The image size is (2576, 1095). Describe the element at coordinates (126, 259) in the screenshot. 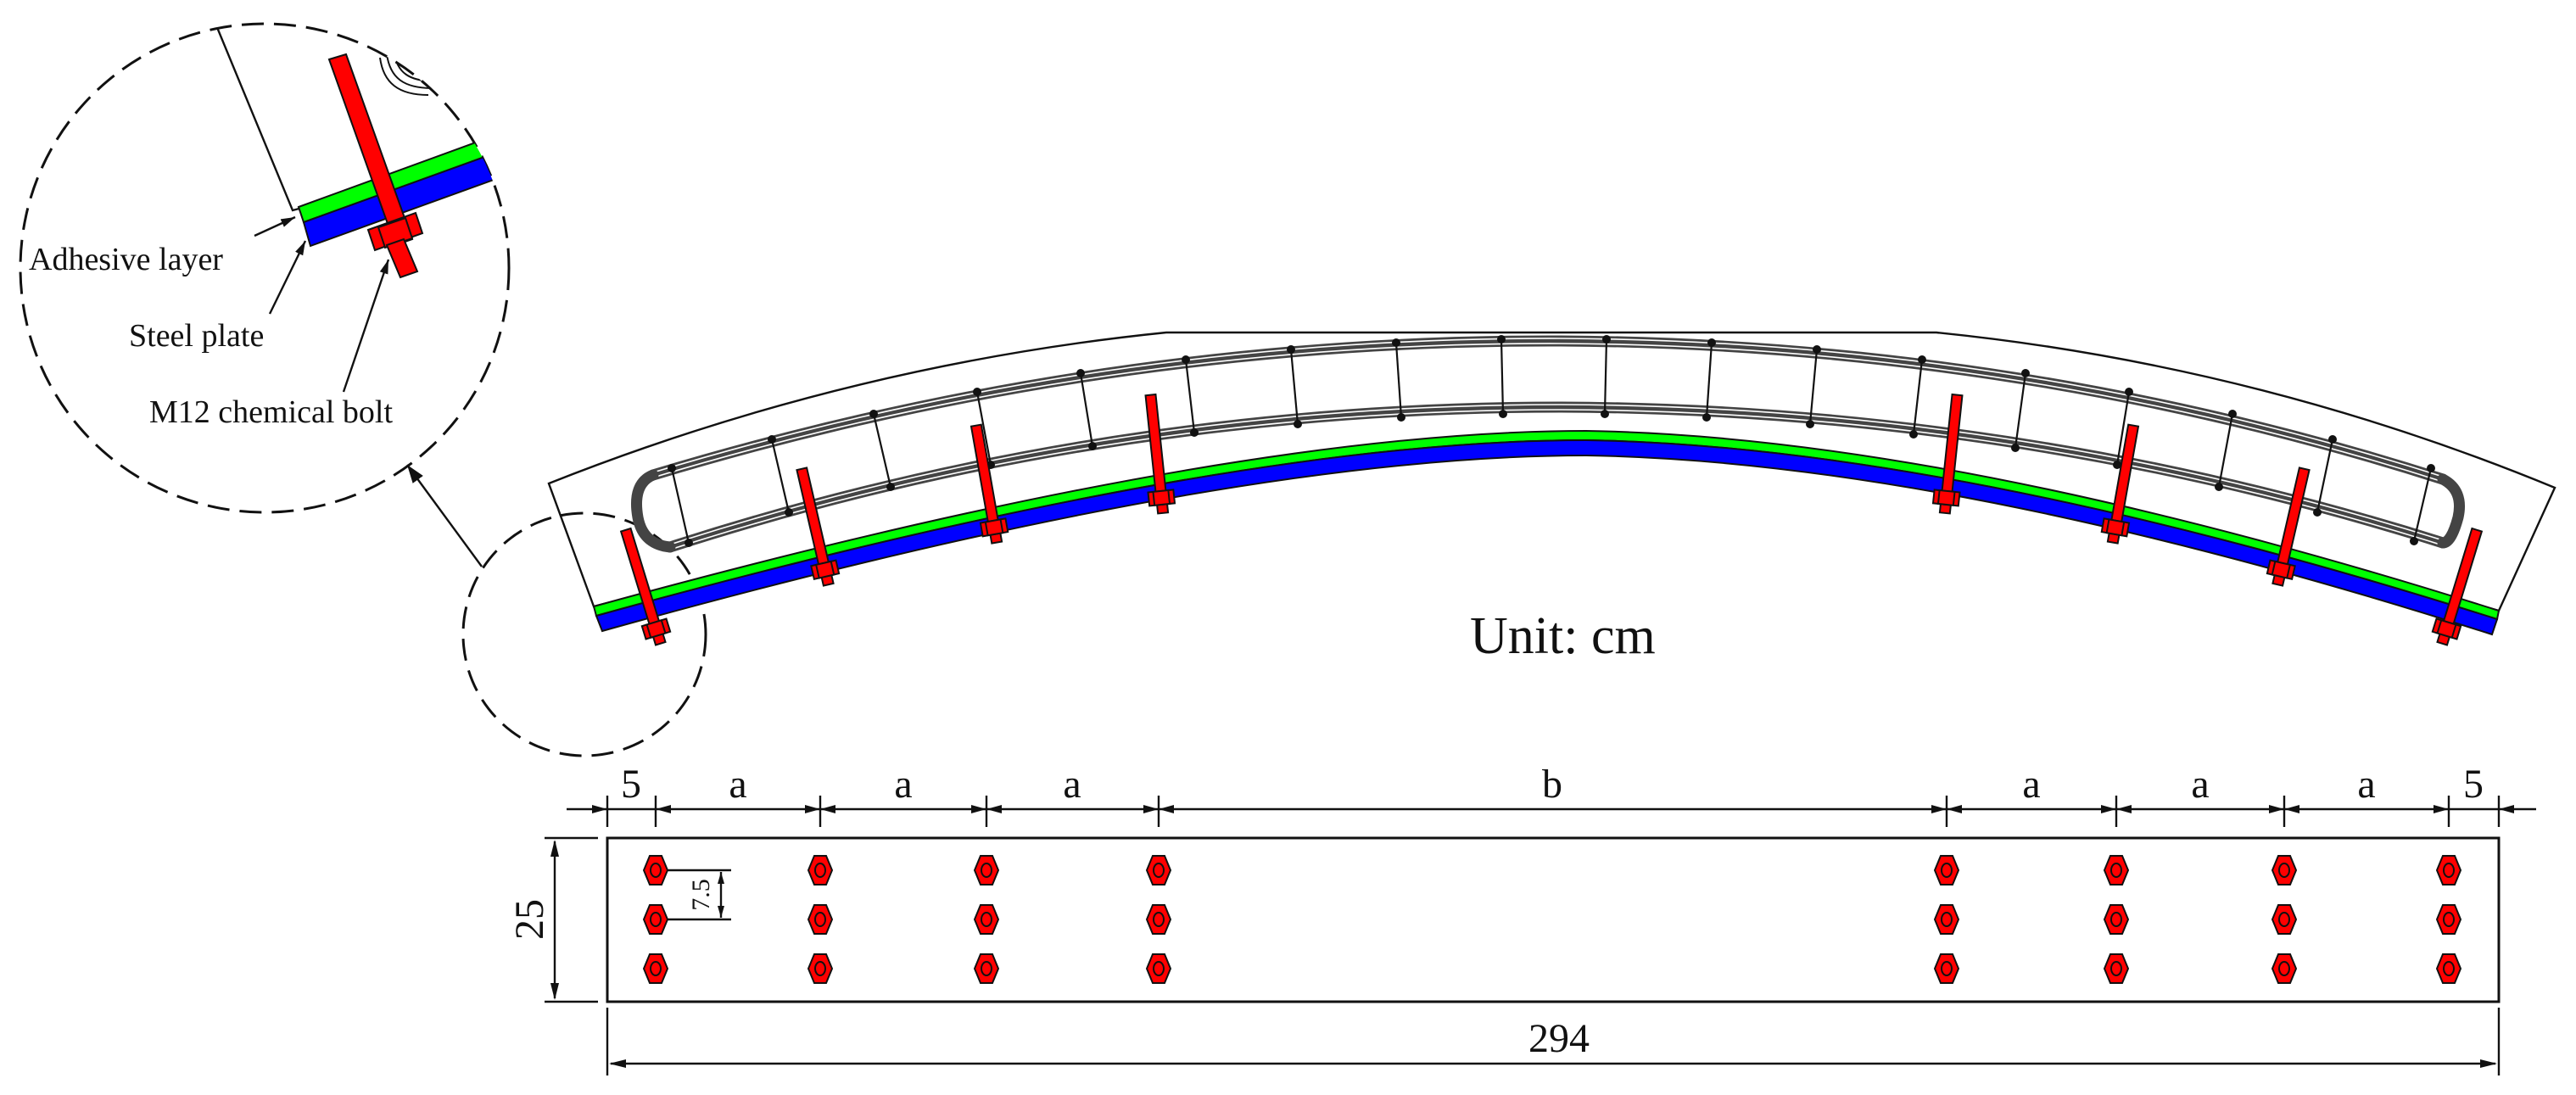

I see `label-adhesive-layer: Adhesive layer` at that location.